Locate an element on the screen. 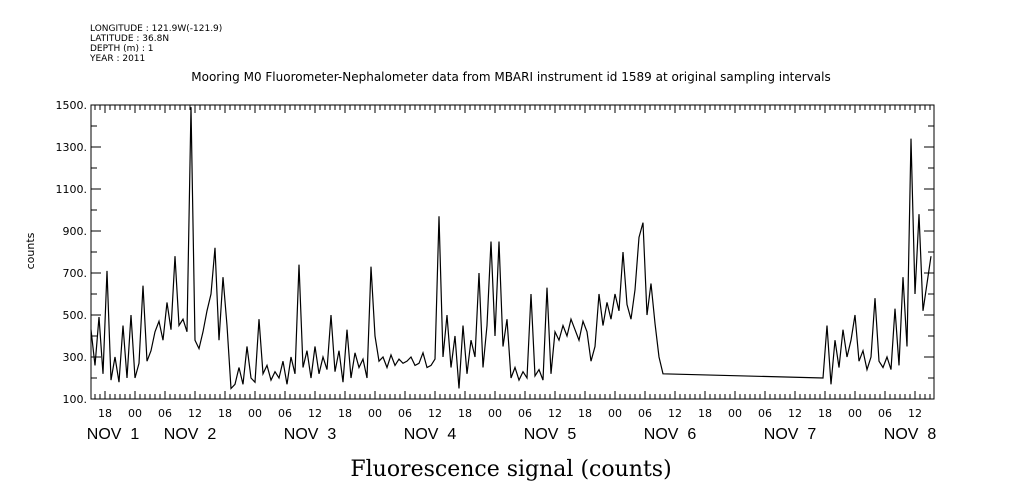 Image resolution: width=1009 pixels, height=504 pixels. longitude-label: LONGITUDE : 121.9W(-121.9) is located at coordinates (156, 29).